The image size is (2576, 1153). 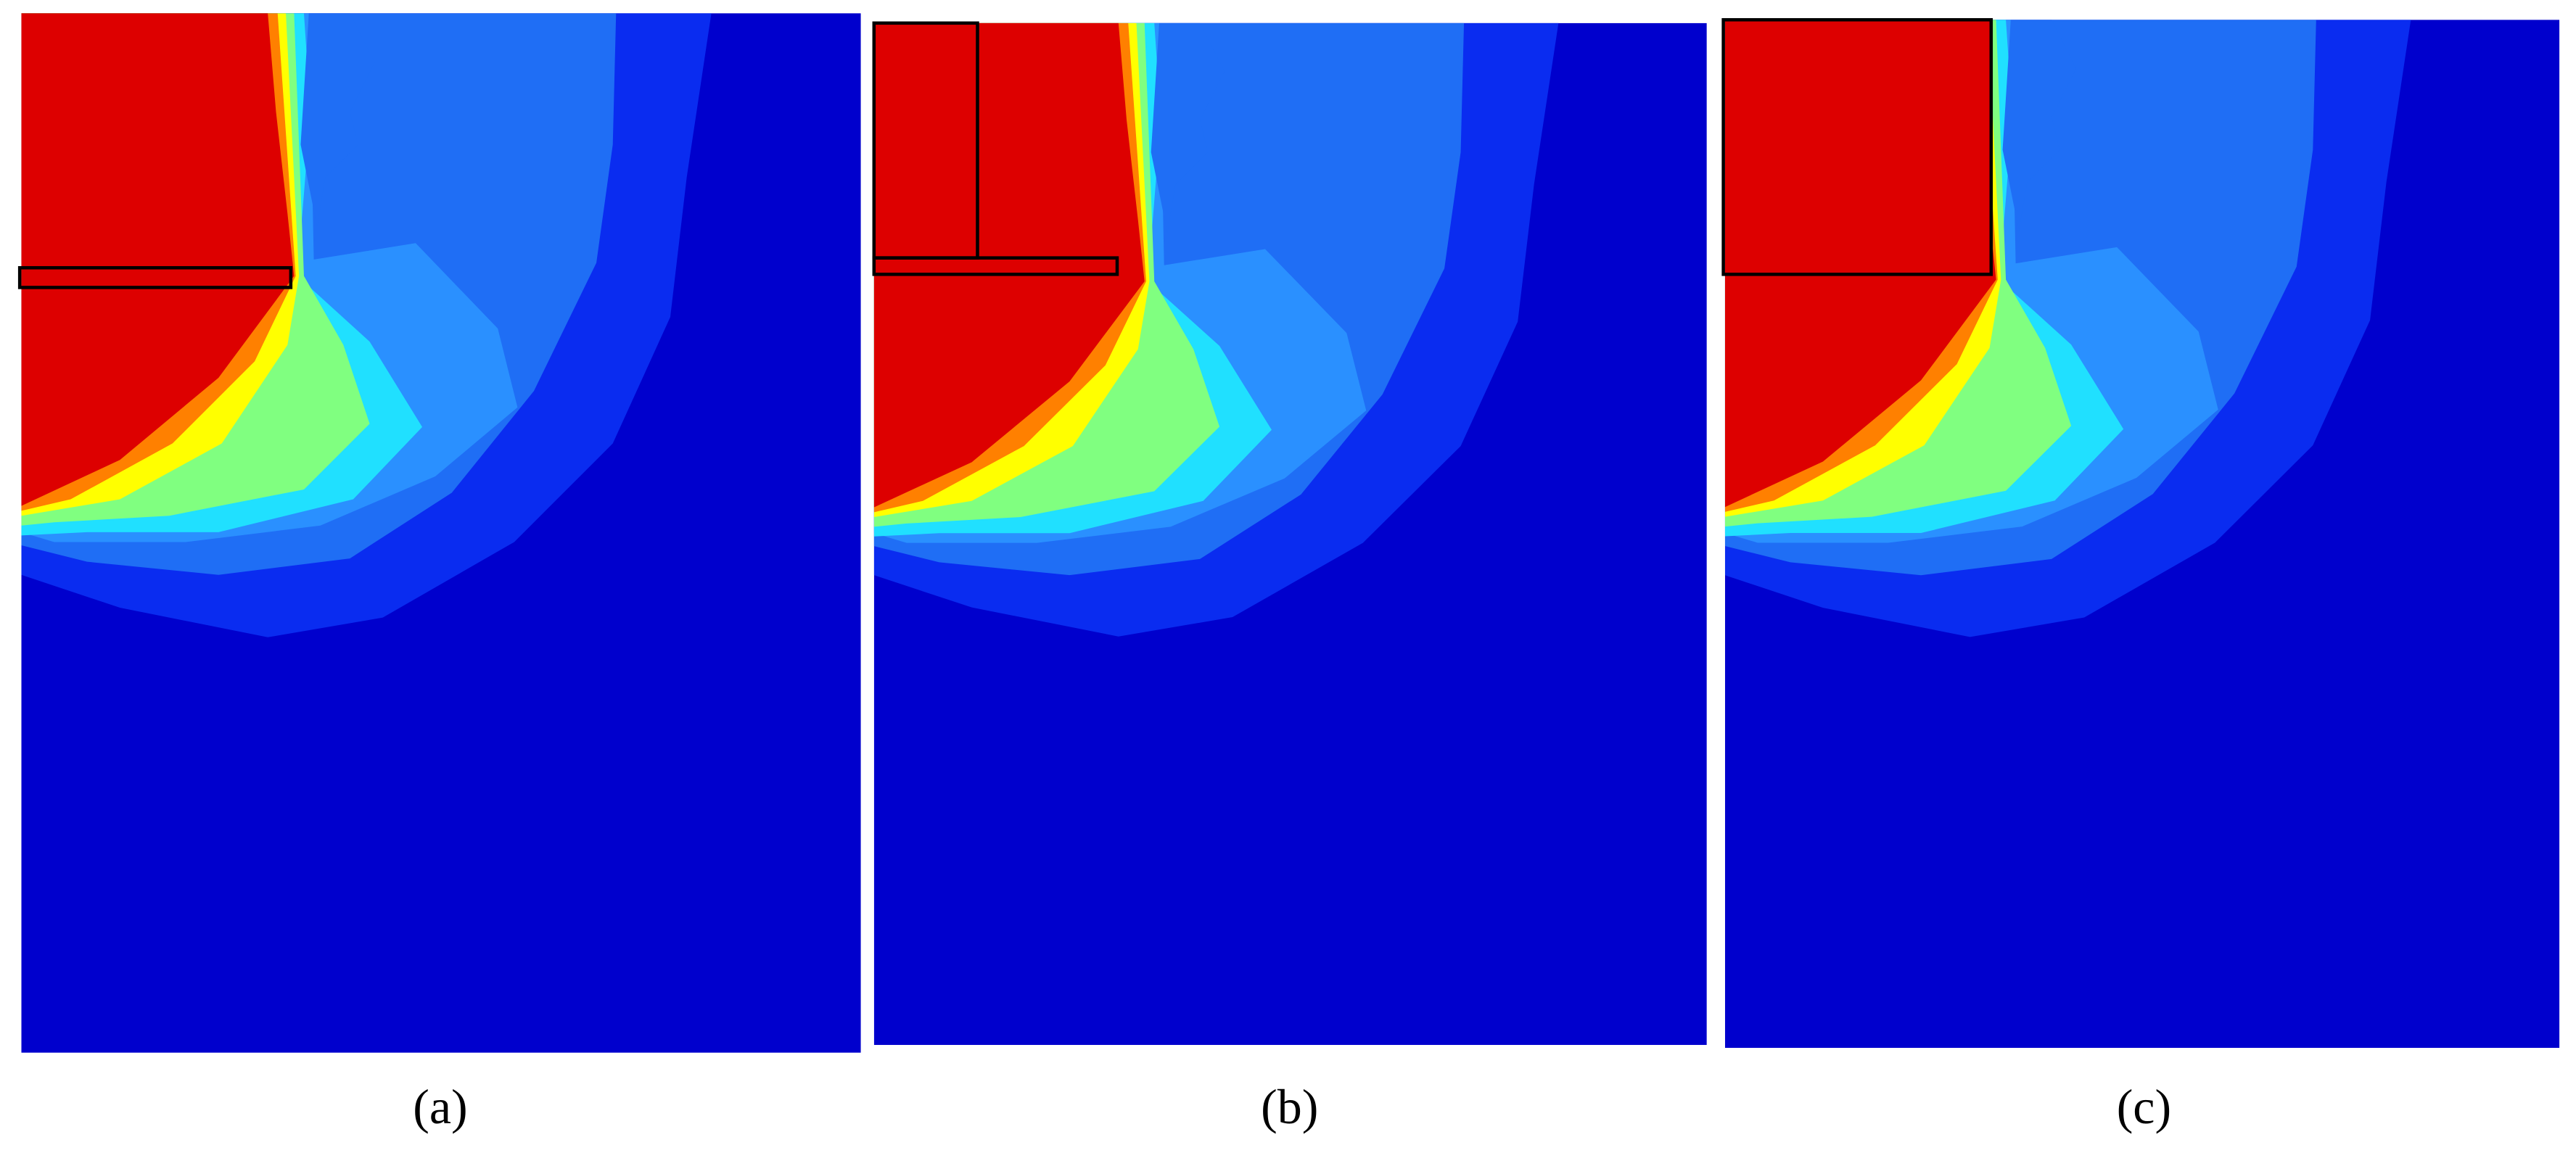 I want to click on panel-label: (c), so click(x=2144, y=1106).